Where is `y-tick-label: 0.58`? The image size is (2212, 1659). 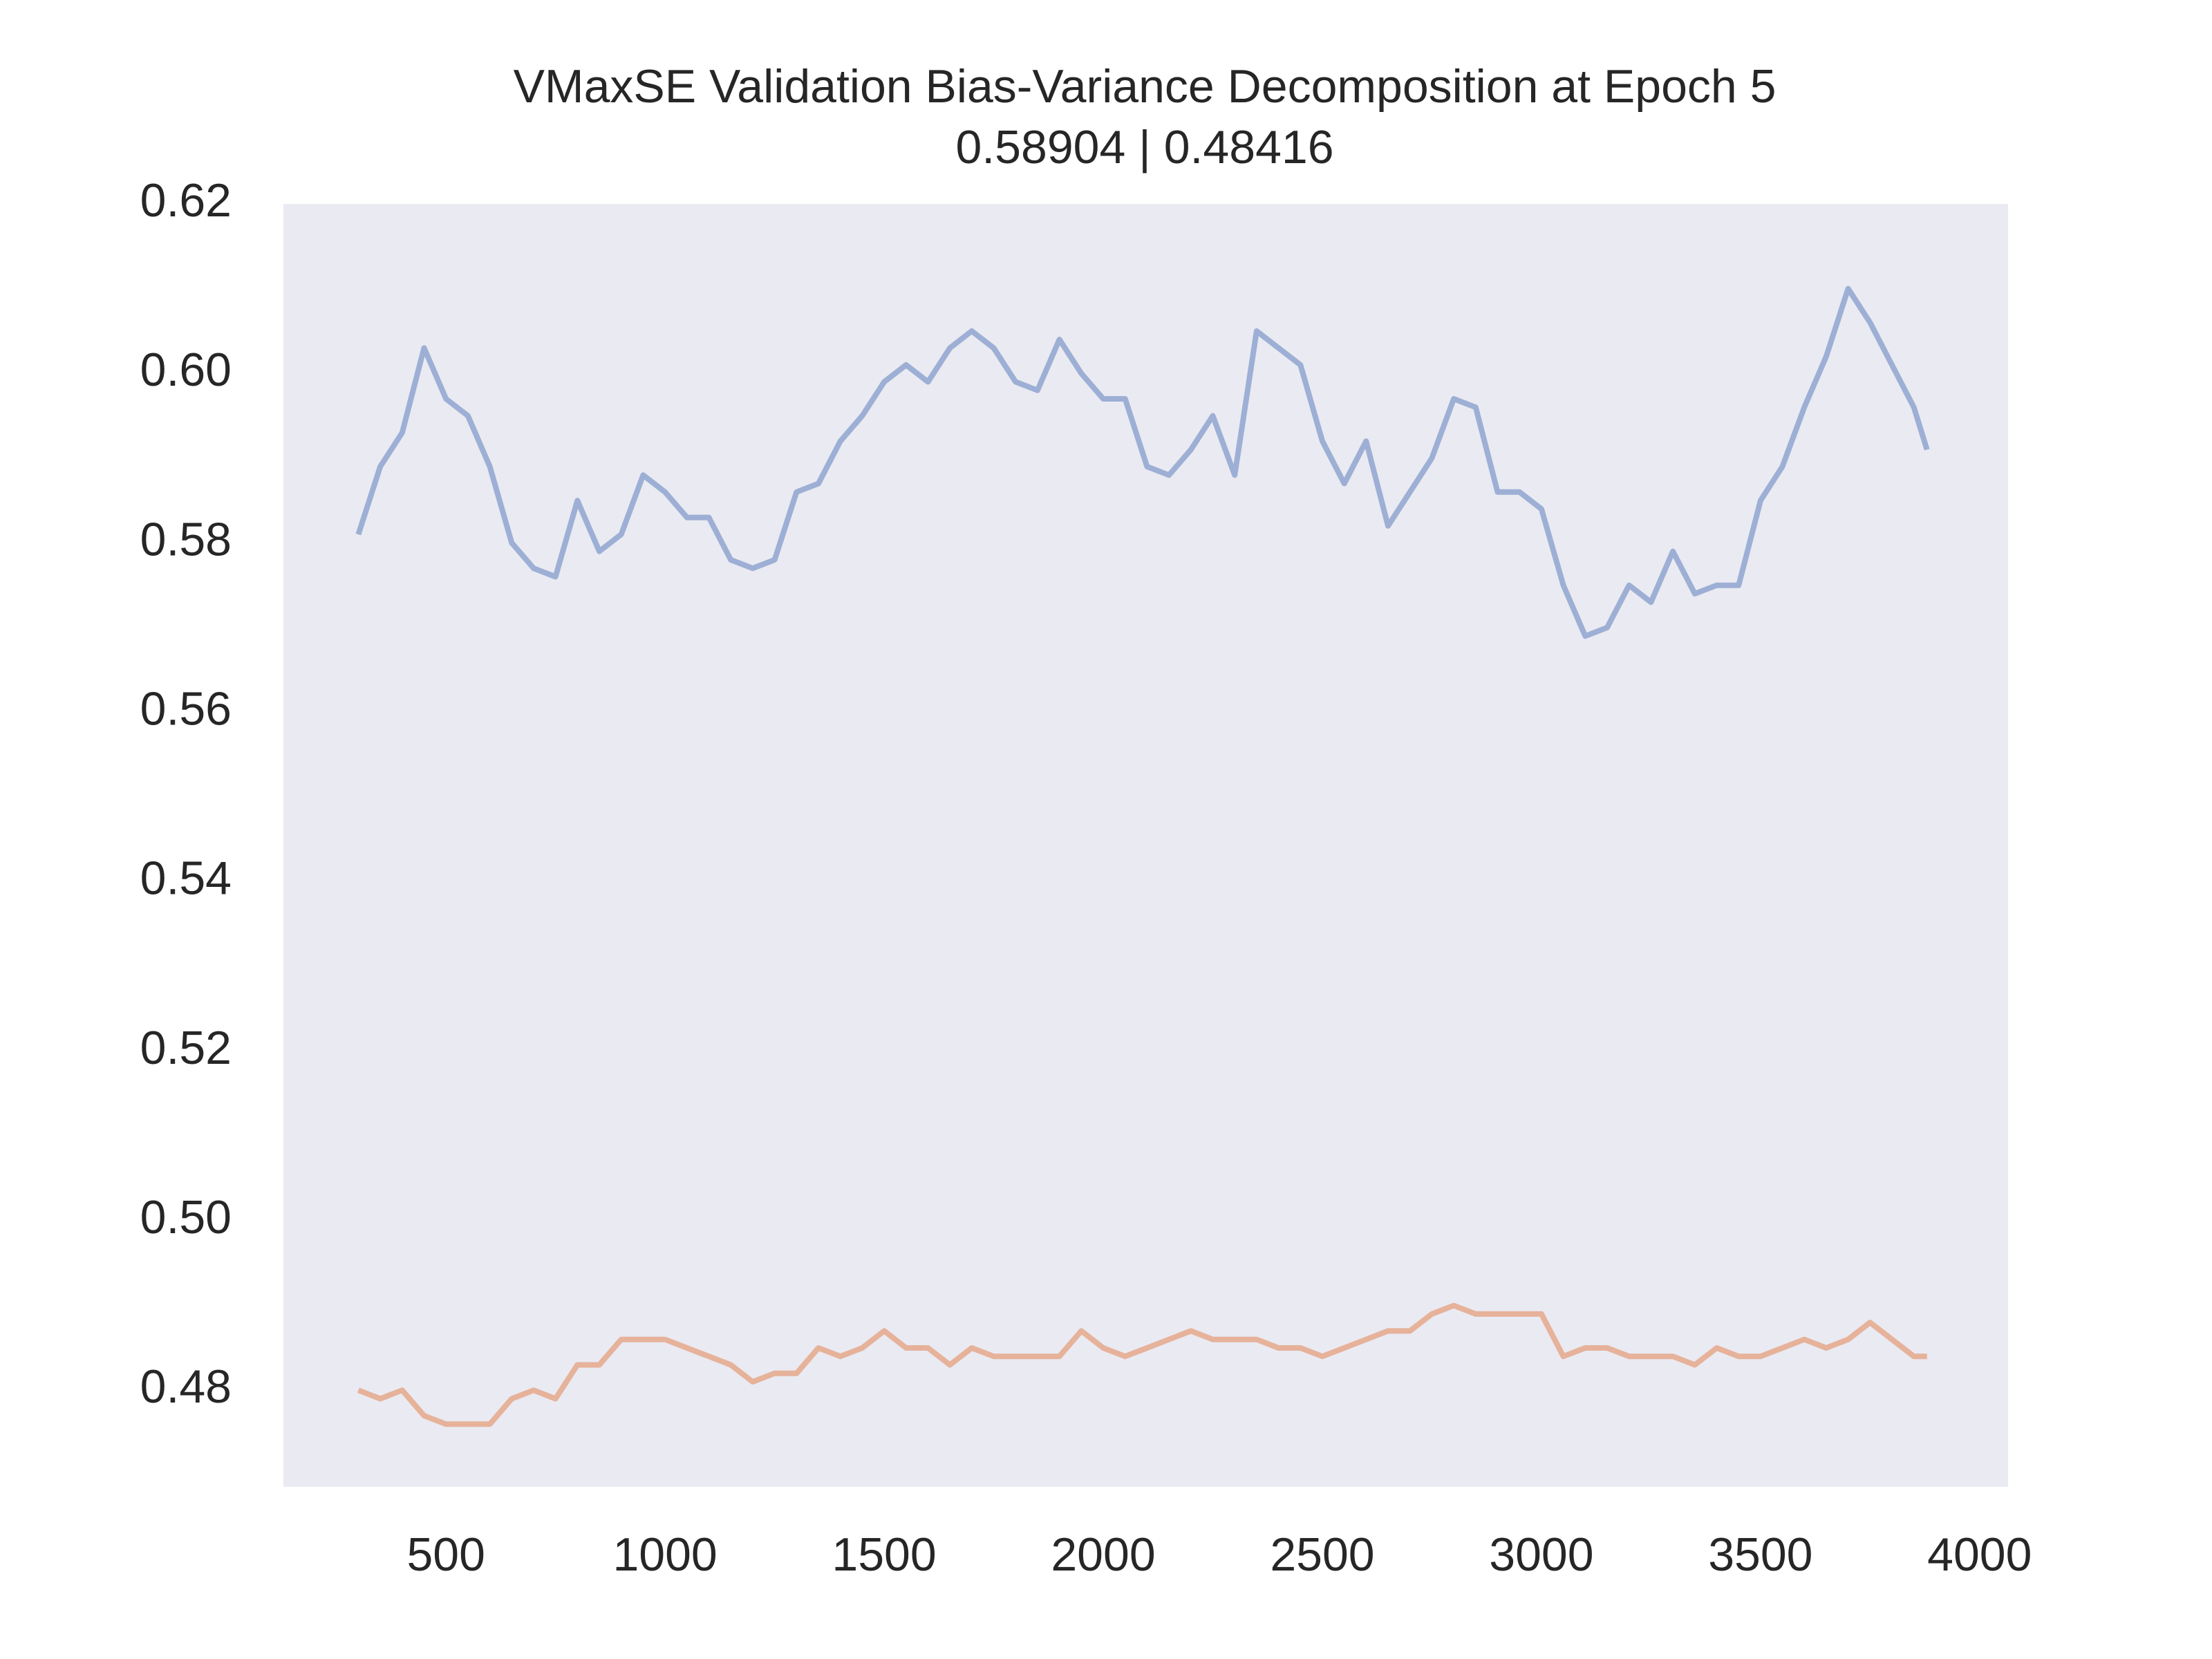
y-tick-label: 0.58 is located at coordinates (186, 539).